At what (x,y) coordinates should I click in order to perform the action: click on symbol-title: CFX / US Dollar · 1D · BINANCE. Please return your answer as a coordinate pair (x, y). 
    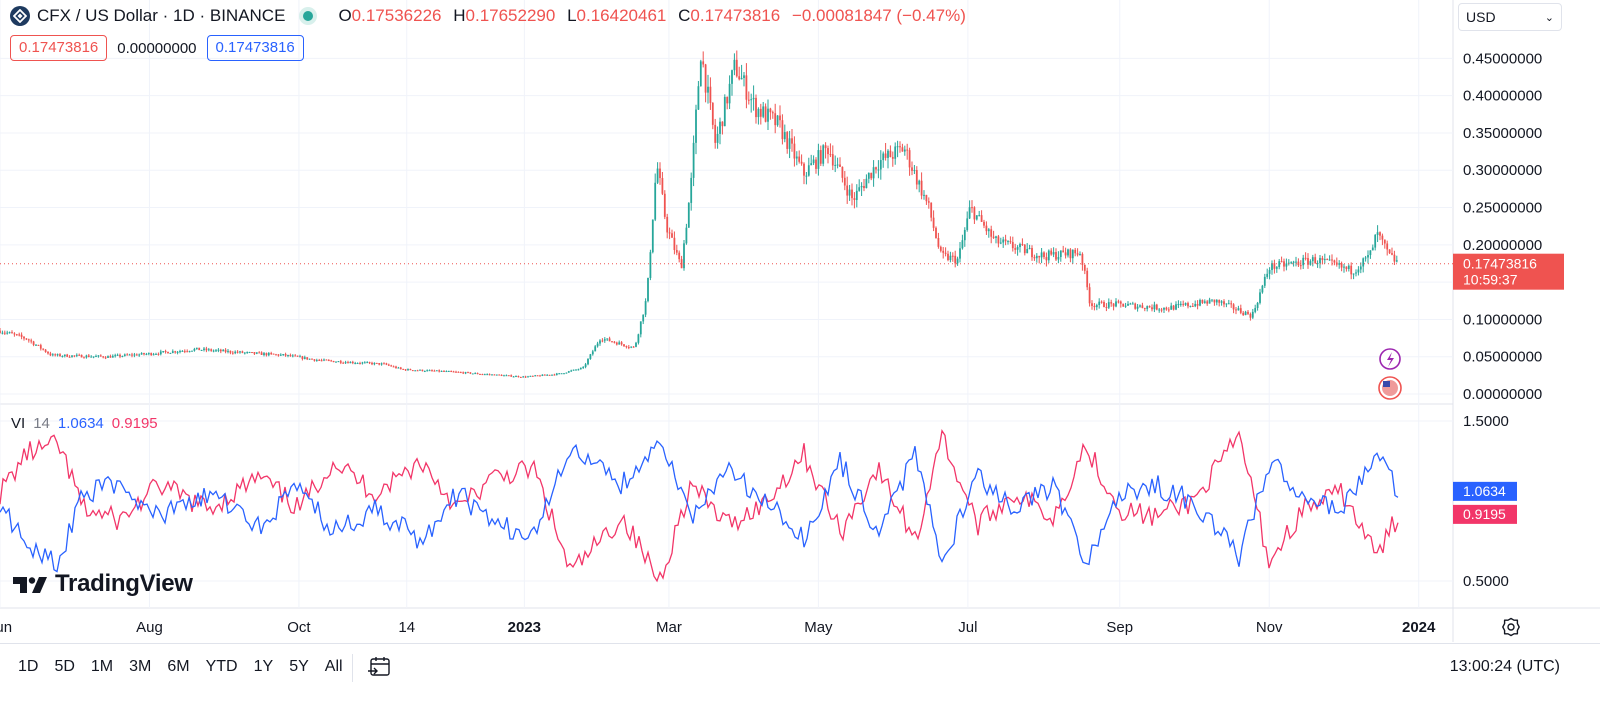
    Looking at the image, I should click on (161, 15).